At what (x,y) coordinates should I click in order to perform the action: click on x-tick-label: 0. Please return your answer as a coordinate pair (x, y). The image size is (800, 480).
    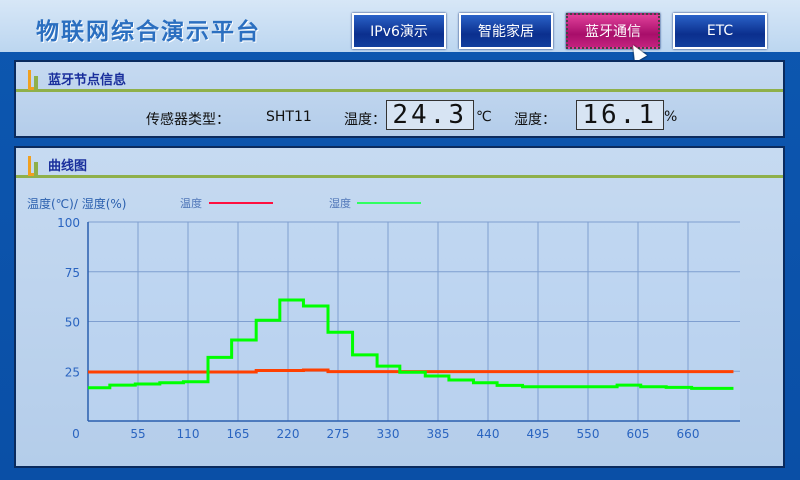
    Looking at the image, I should click on (76, 434).